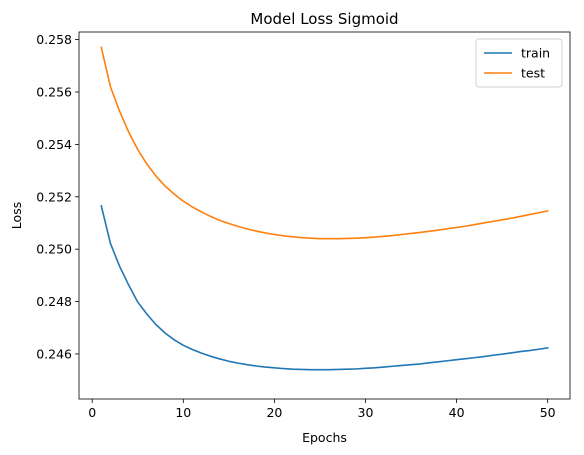  What do you see at coordinates (324, 437) in the screenshot?
I see `x-axis-label: Epochs` at bounding box center [324, 437].